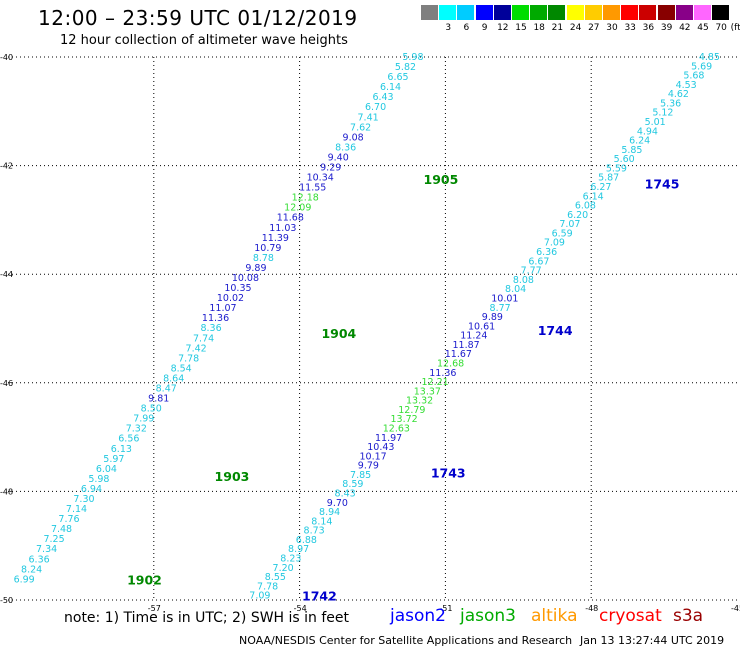  What do you see at coordinates (215, 318) in the screenshot?
I see `wave-height-label: 11.36` at bounding box center [215, 318].